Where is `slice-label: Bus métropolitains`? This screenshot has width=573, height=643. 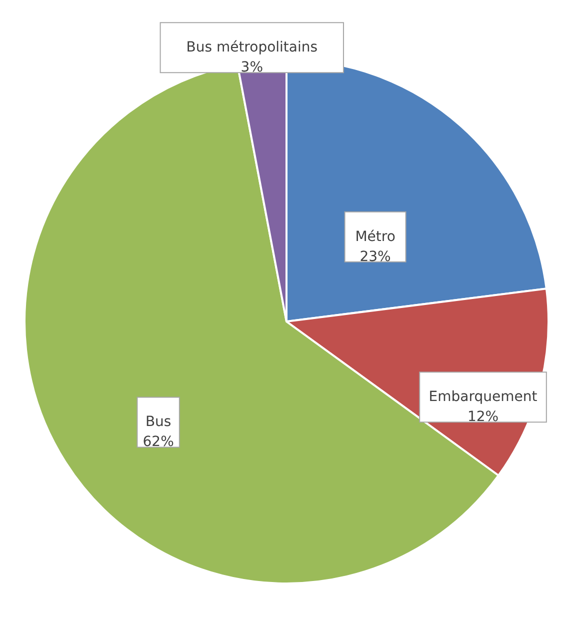
slice-label: Bus métropolitains is located at coordinates (252, 48).